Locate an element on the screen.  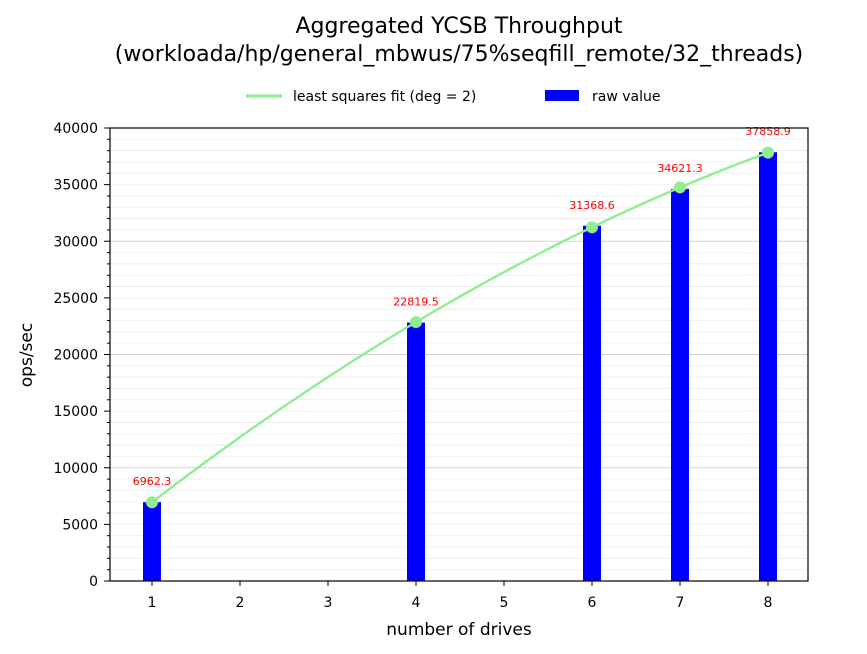
x-axis: 1 2 3 4 5 6 7 8 is located at coordinates (460, 596).